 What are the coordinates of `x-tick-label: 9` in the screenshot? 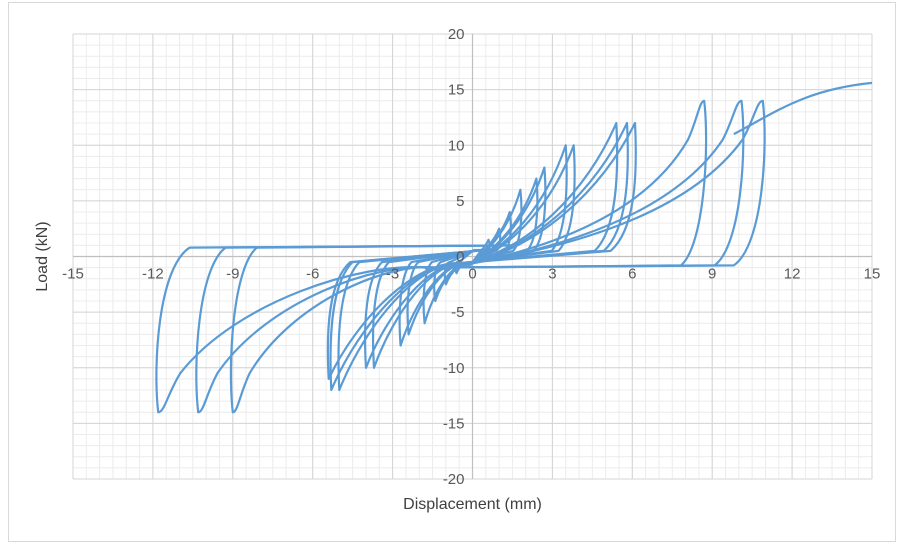 It's located at (712, 274).